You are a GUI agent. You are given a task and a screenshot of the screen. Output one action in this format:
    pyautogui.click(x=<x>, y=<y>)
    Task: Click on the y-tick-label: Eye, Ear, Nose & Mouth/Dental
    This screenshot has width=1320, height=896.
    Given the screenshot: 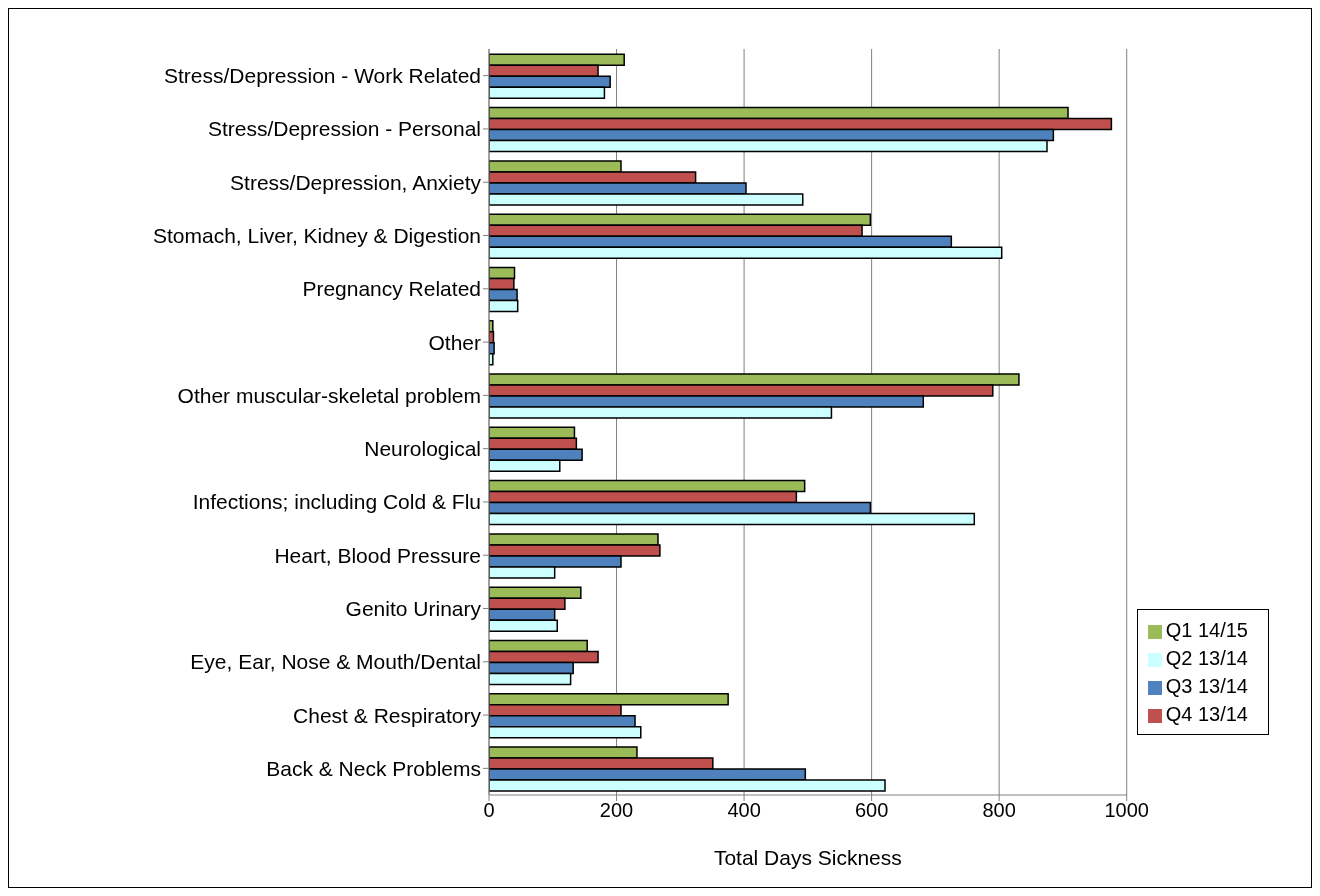 What is the action you would take?
    pyautogui.click(x=335, y=662)
    